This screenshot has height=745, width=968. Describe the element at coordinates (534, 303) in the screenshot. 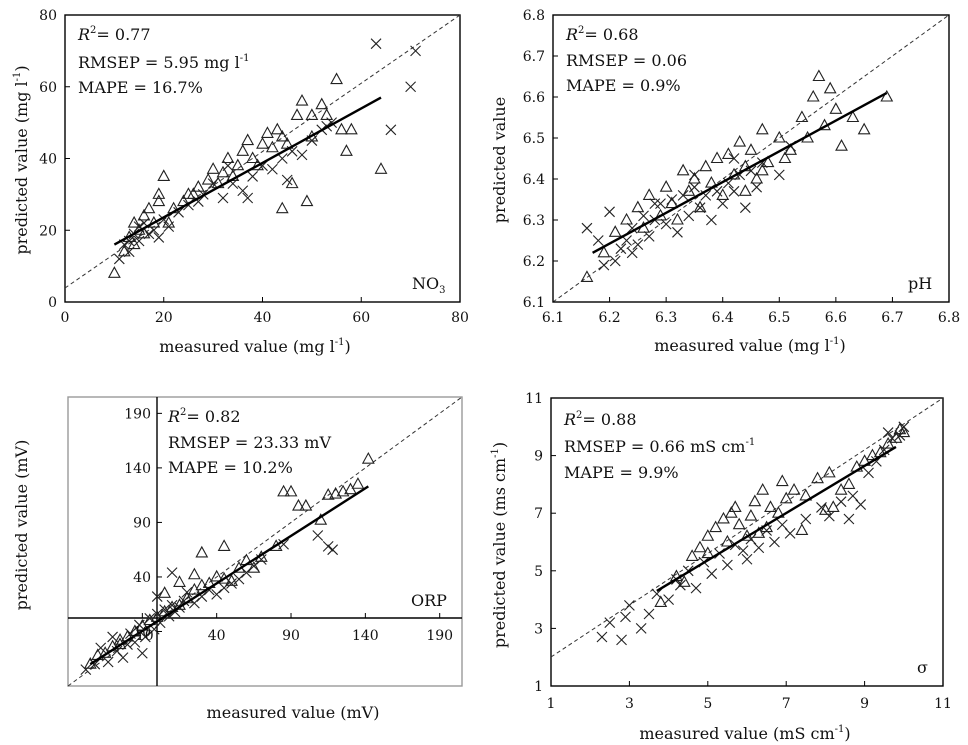

I see `y-tick-label: 6.1` at that location.